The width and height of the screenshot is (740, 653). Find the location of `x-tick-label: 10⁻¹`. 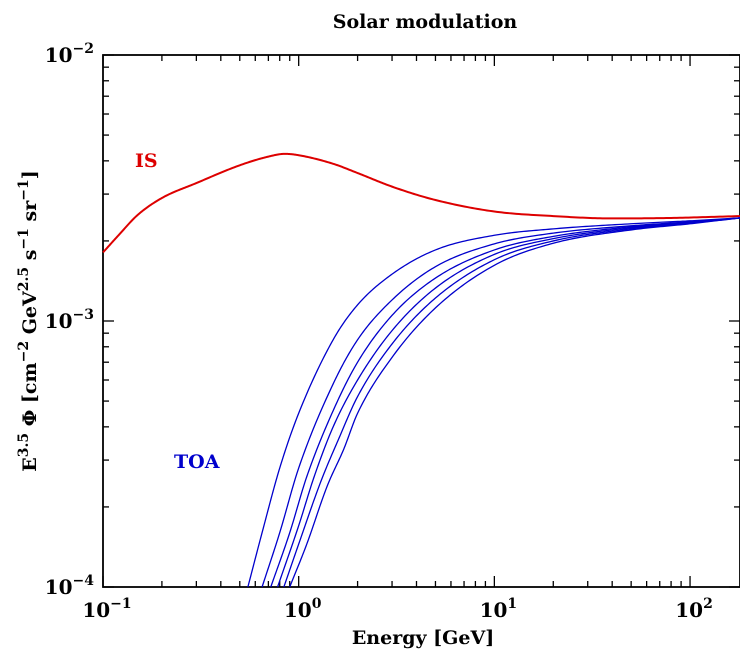

x-tick-label: 10⁻¹ is located at coordinates (106, 609).